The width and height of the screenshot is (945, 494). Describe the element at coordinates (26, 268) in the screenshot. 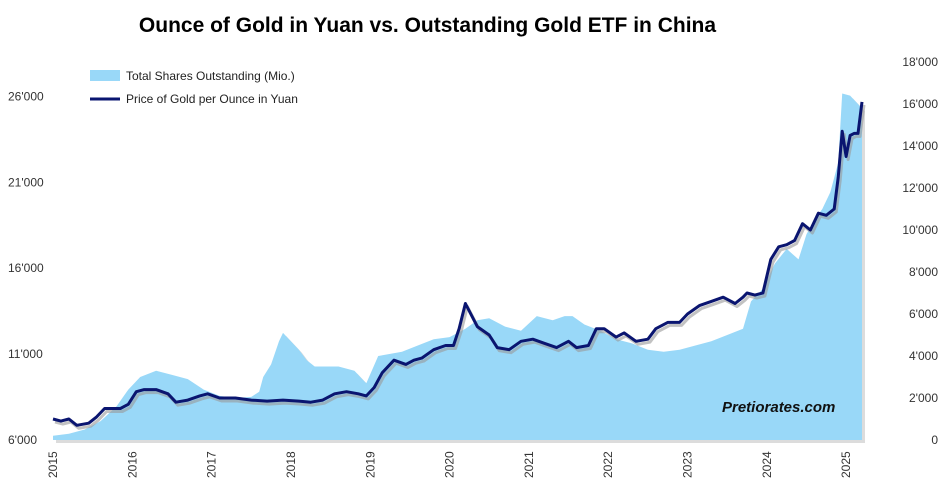

I see `left-axis-tick-label: 16'000` at that location.